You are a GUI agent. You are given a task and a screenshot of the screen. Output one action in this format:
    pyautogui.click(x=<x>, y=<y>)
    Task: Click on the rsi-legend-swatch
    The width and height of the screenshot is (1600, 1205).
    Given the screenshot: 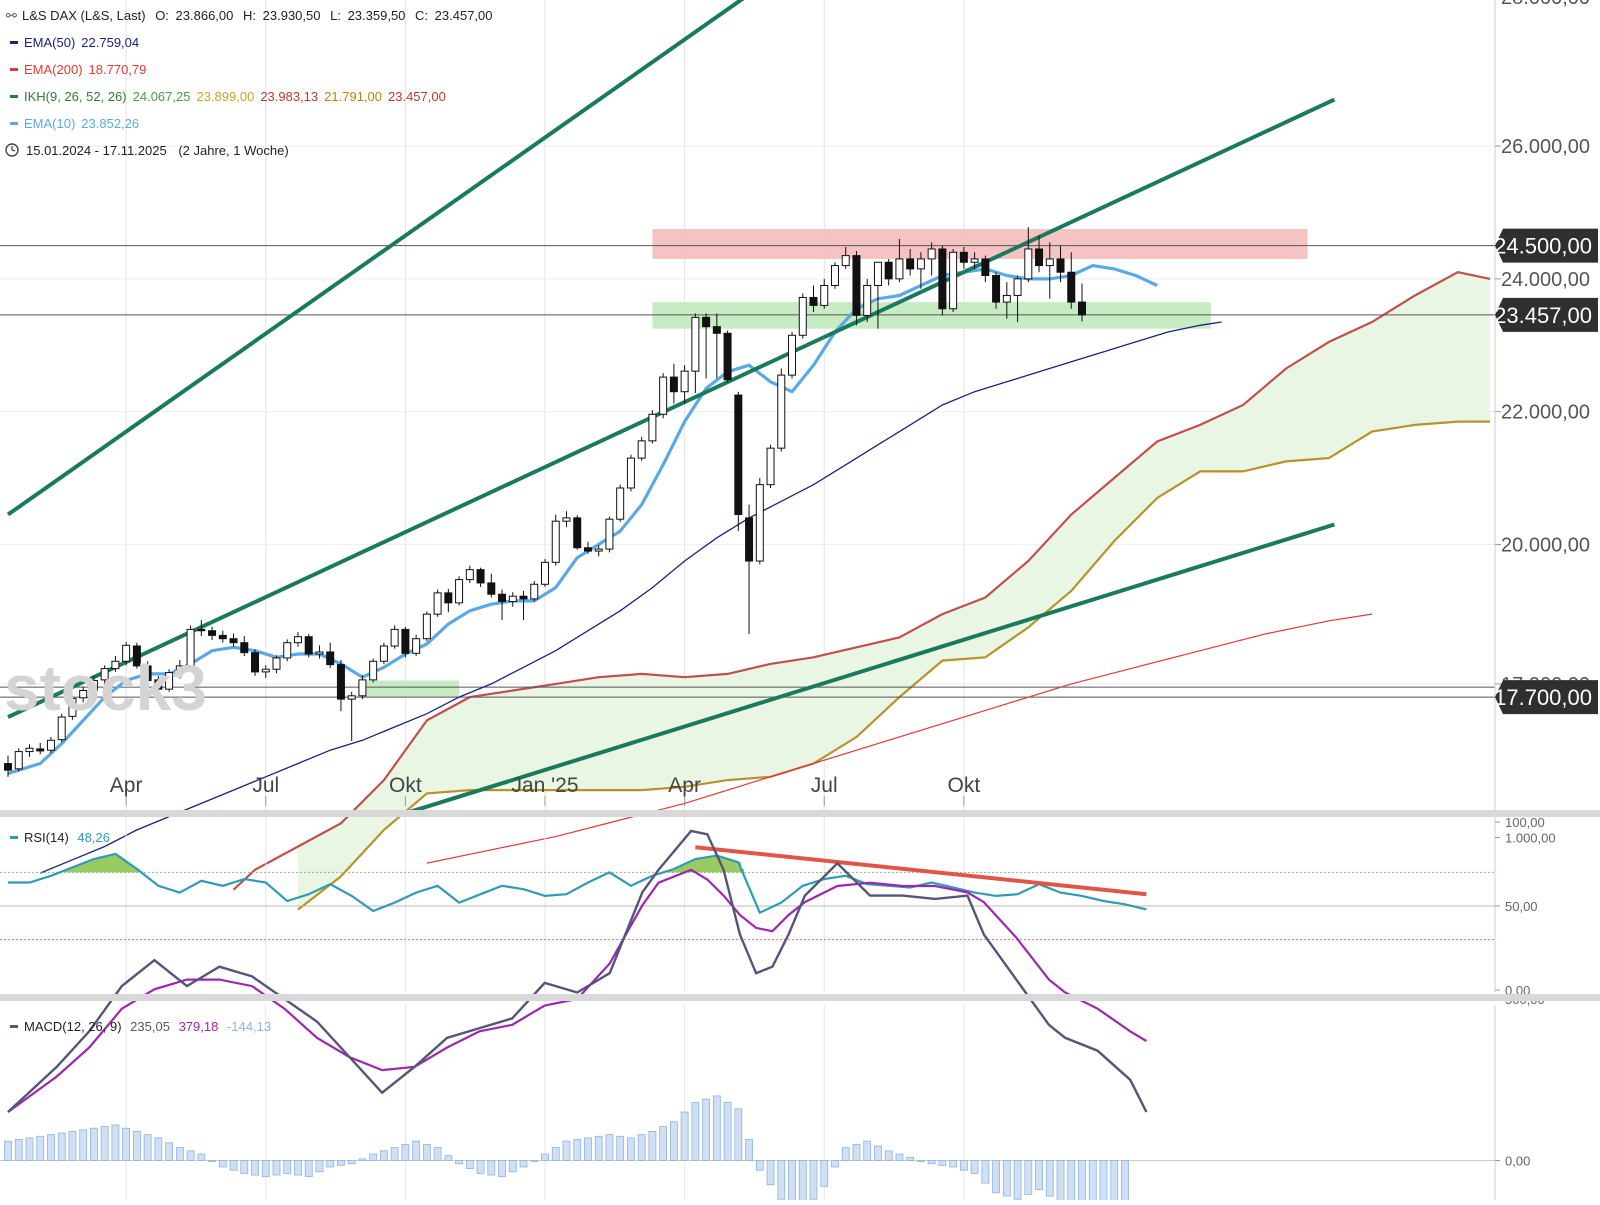 What is the action you would take?
    pyautogui.click(x=14, y=837)
    